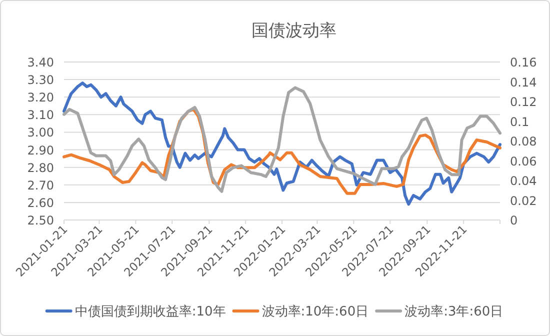 This screenshot has height=336, width=550. Describe the element at coordinates (40, 185) in the screenshot. I see `y-tick-label: 2.70` at that location.